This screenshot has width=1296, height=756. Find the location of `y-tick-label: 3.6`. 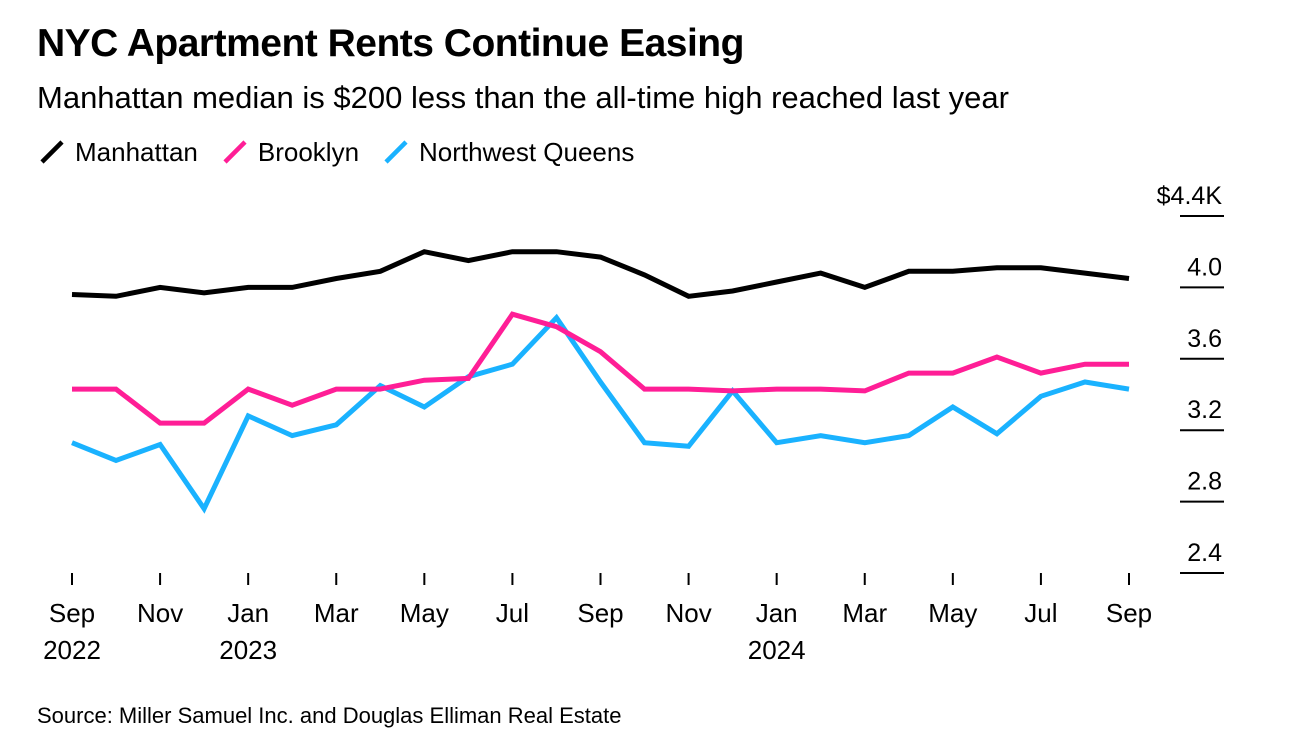

y-tick-label: 3.6 is located at coordinates (1204, 339).